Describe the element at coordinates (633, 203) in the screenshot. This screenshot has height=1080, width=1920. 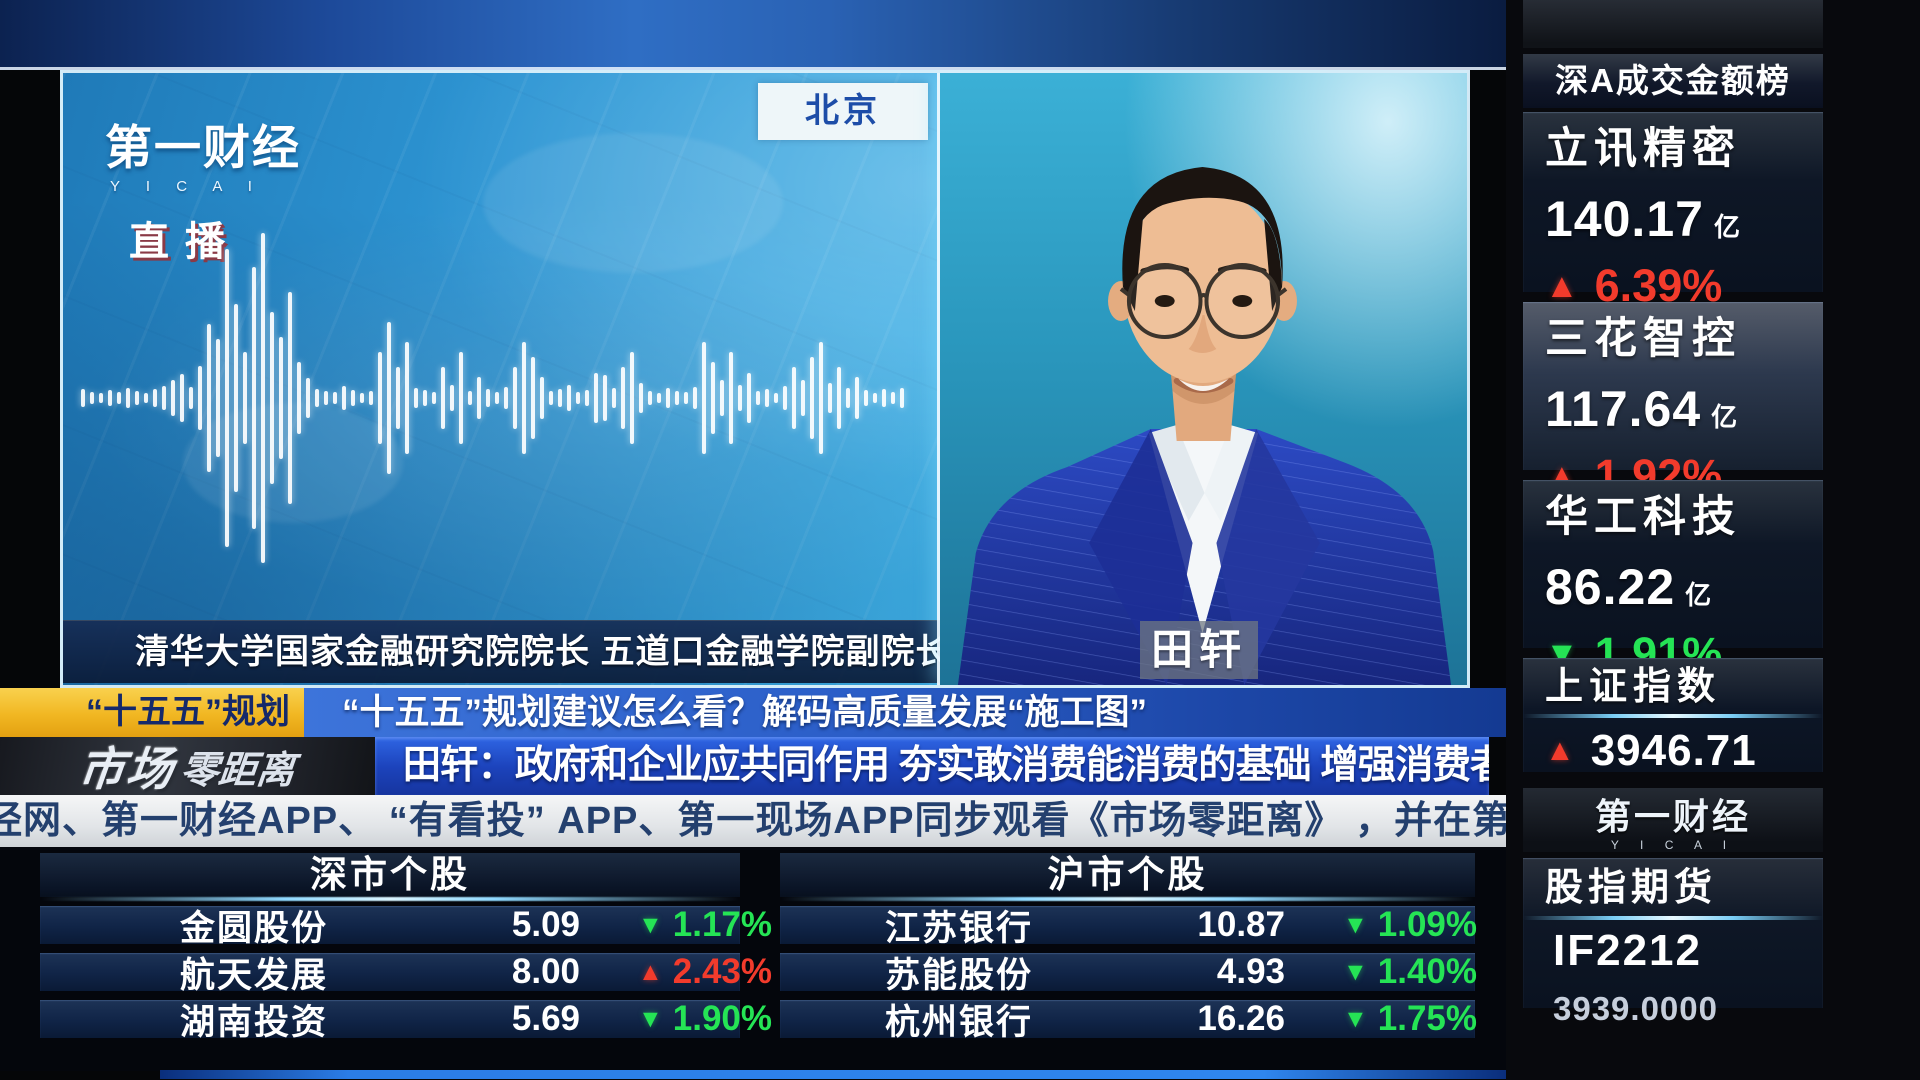
I see `background-light-blob` at that location.